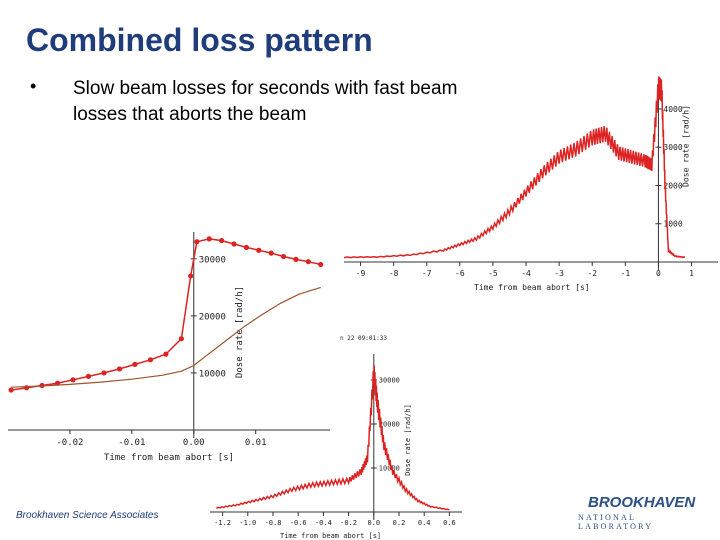 Image resolution: width=720 pixels, height=540 pixels. What do you see at coordinates (361, 273) in the screenshot?
I see `x-tick-label: -9` at bounding box center [361, 273].